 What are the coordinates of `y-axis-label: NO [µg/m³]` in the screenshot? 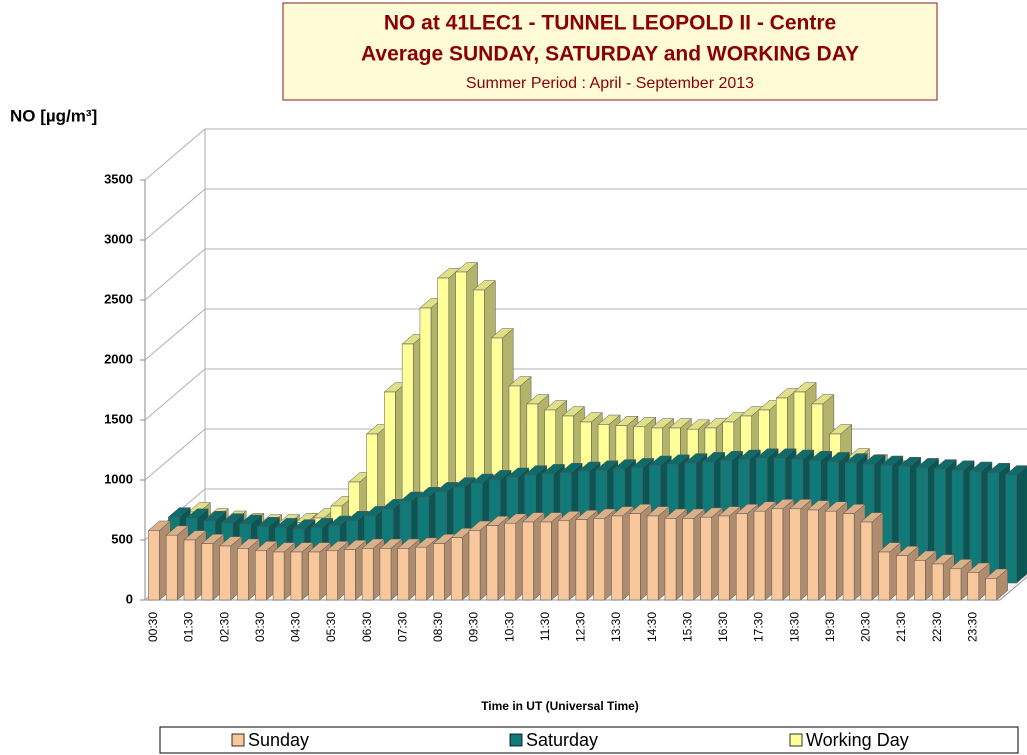 It's located at (53, 115).